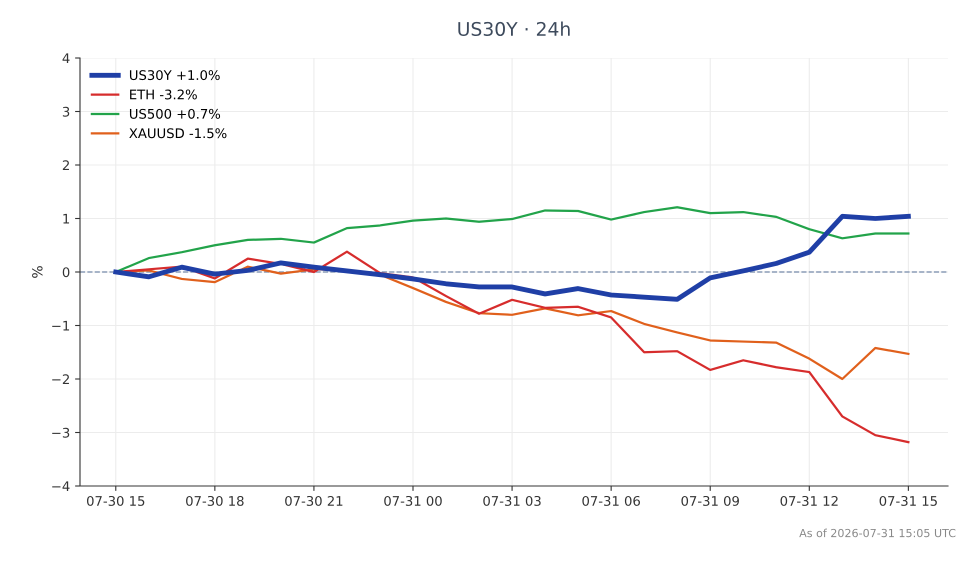 The height and width of the screenshot is (564, 980). I want to click on x-tick-label: 07-31 15, so click(908, 501).